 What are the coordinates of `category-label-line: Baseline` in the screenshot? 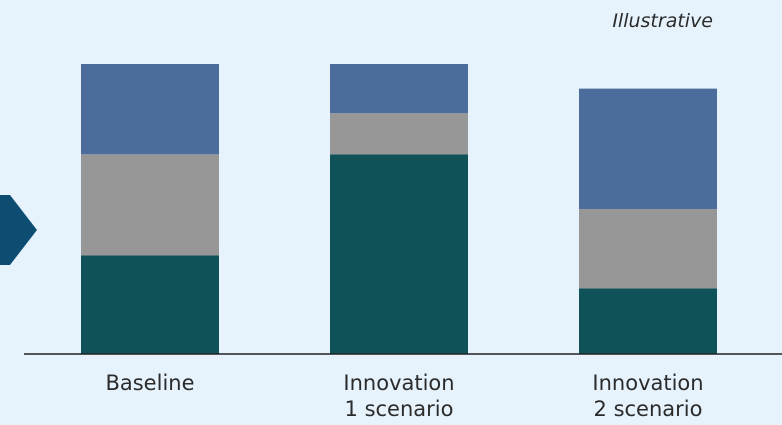 It's located at (150, 383).